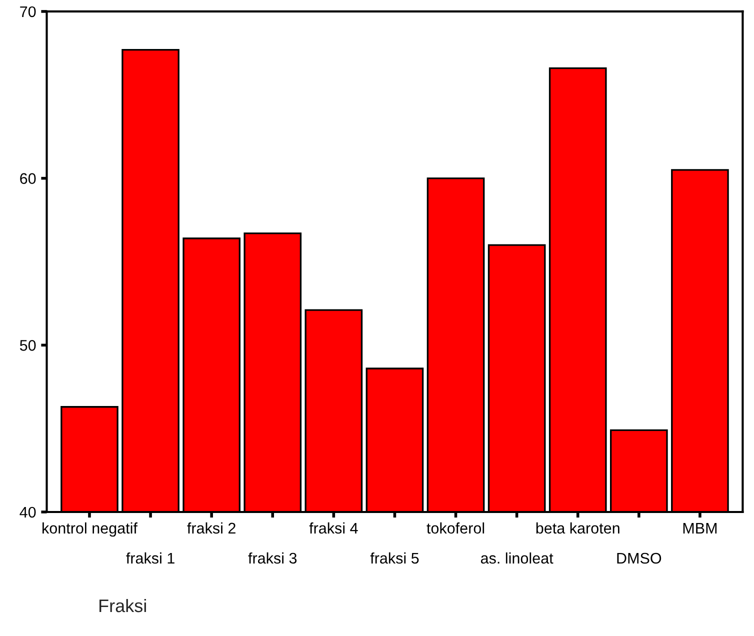 This screenshot has height=636, width=754. I want to click on x-tick-label: as. linoleat, so click(517, 558).